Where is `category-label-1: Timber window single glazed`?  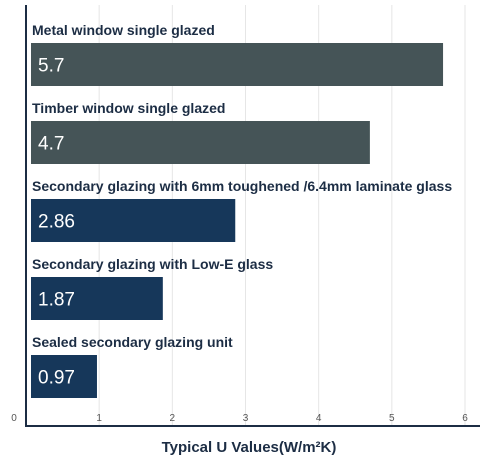 category-label-1: Timber window single glazed is located at coordinates (128, 108).